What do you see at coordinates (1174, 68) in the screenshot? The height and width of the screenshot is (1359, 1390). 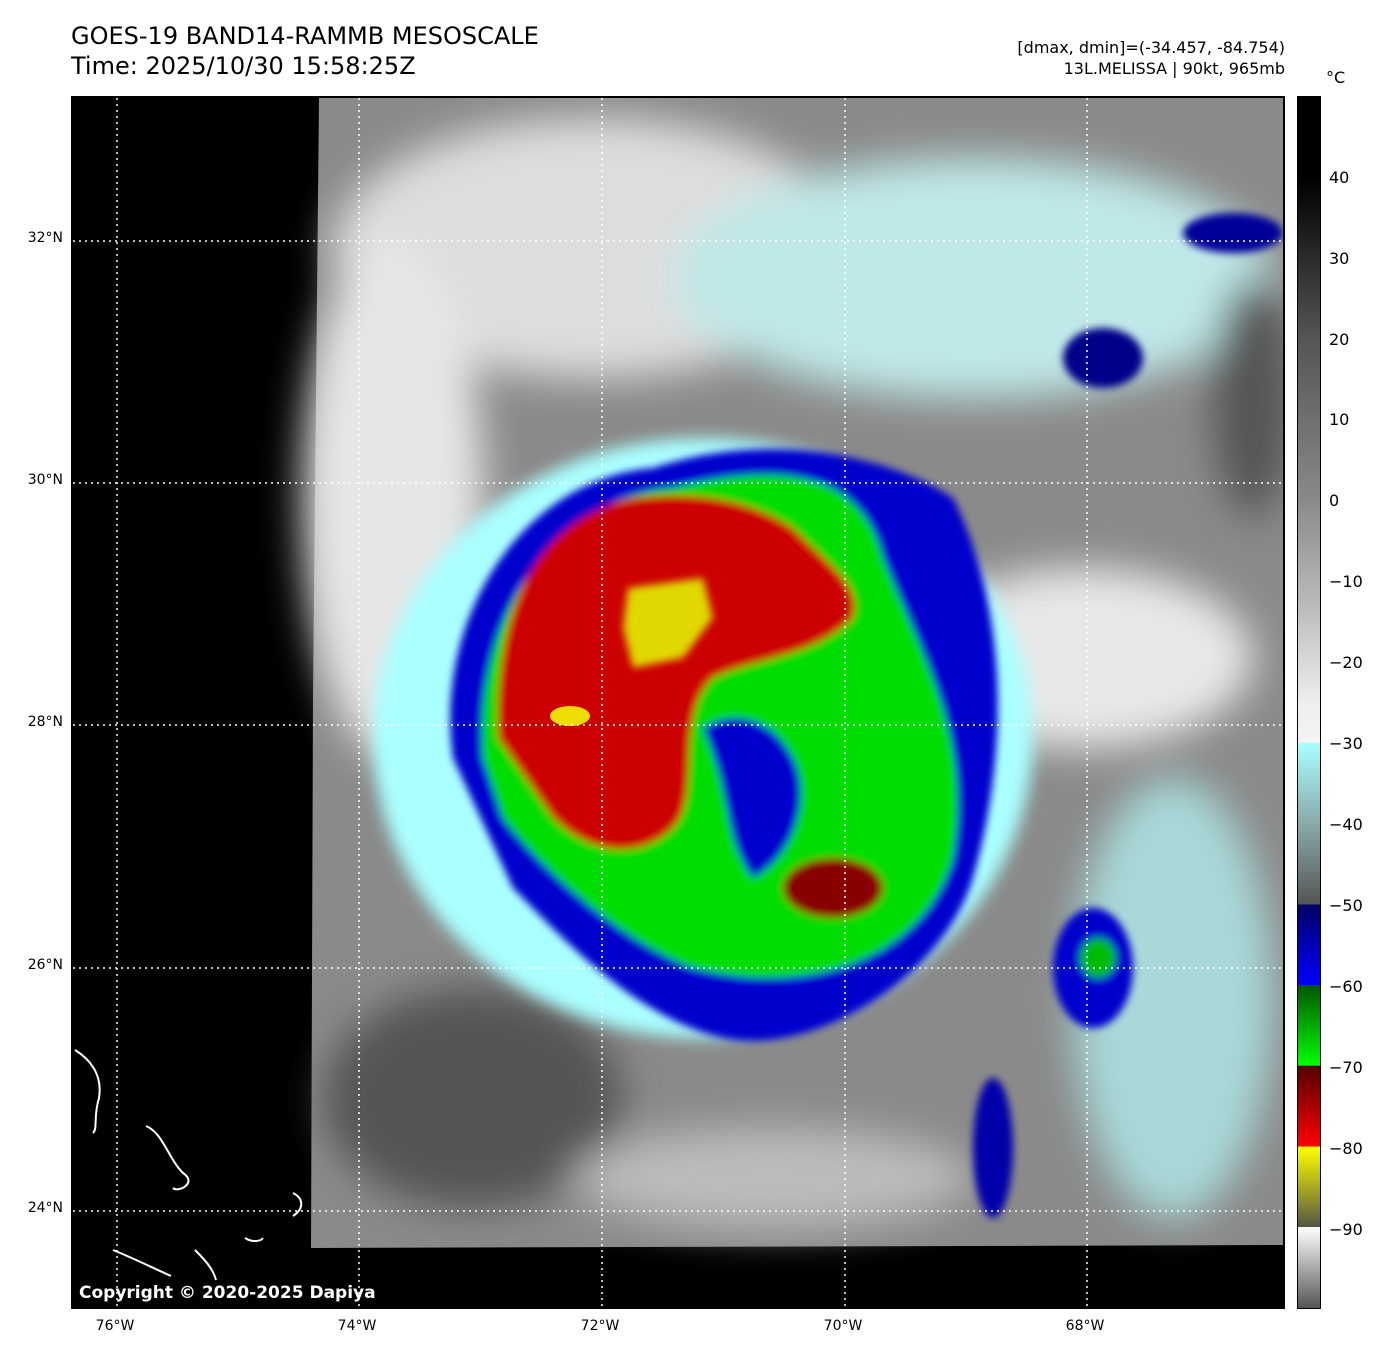 I see `storm-info: 13L.MELISSA | 90kt, 965mb` at bounding box center [1174, 68].